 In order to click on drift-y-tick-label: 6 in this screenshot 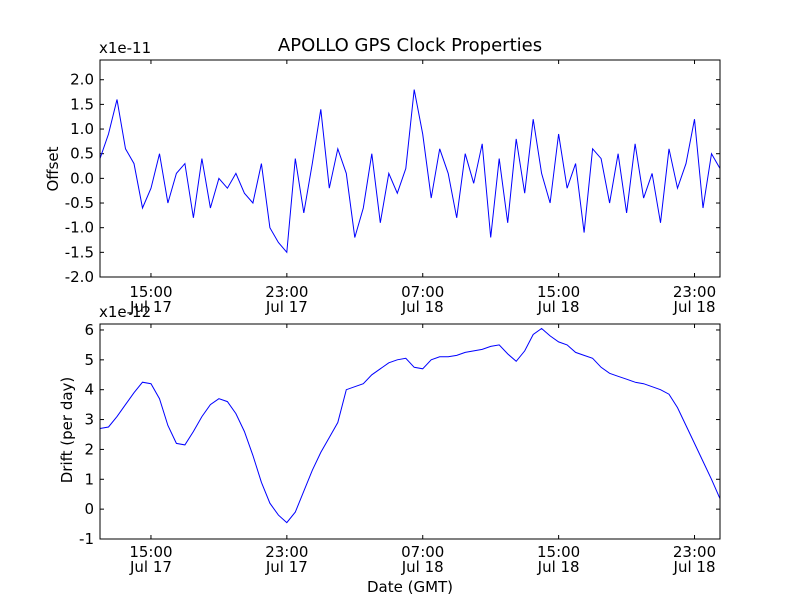, I will do `click(89, 330)`.